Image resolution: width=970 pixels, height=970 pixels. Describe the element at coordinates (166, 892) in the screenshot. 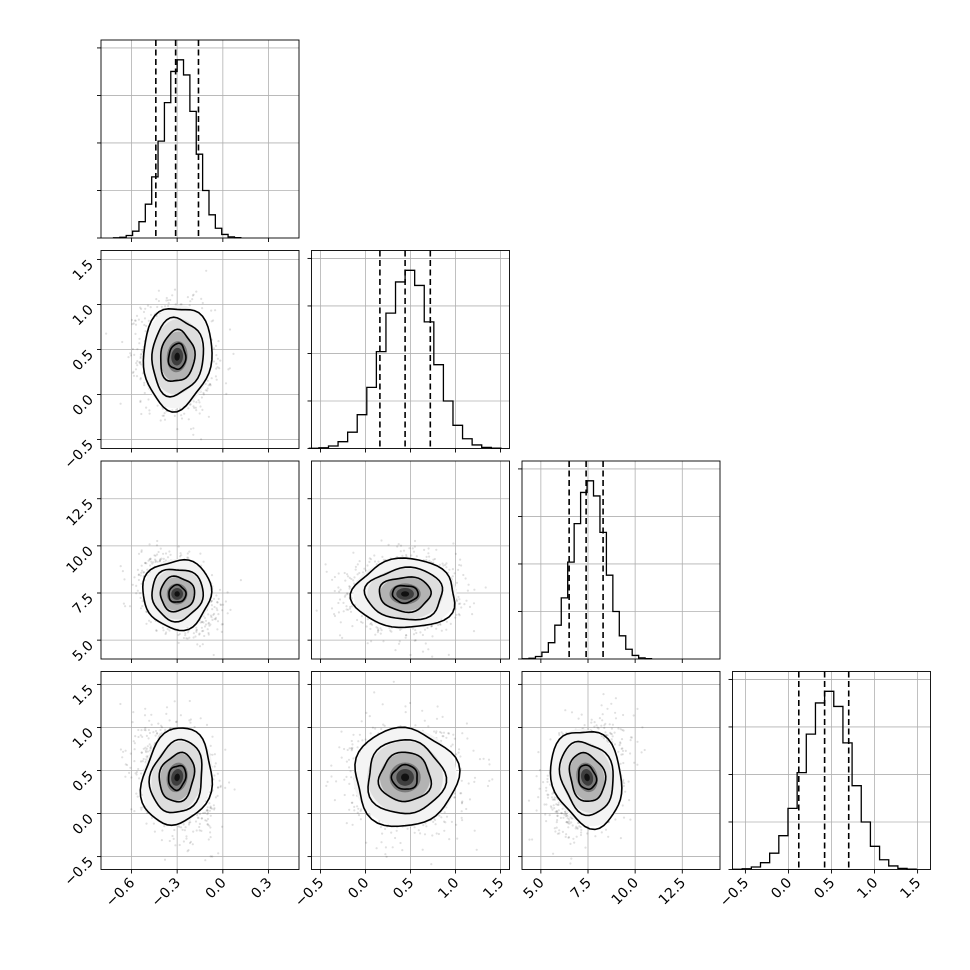

I see `x-tick-label: −0.3` at that location.